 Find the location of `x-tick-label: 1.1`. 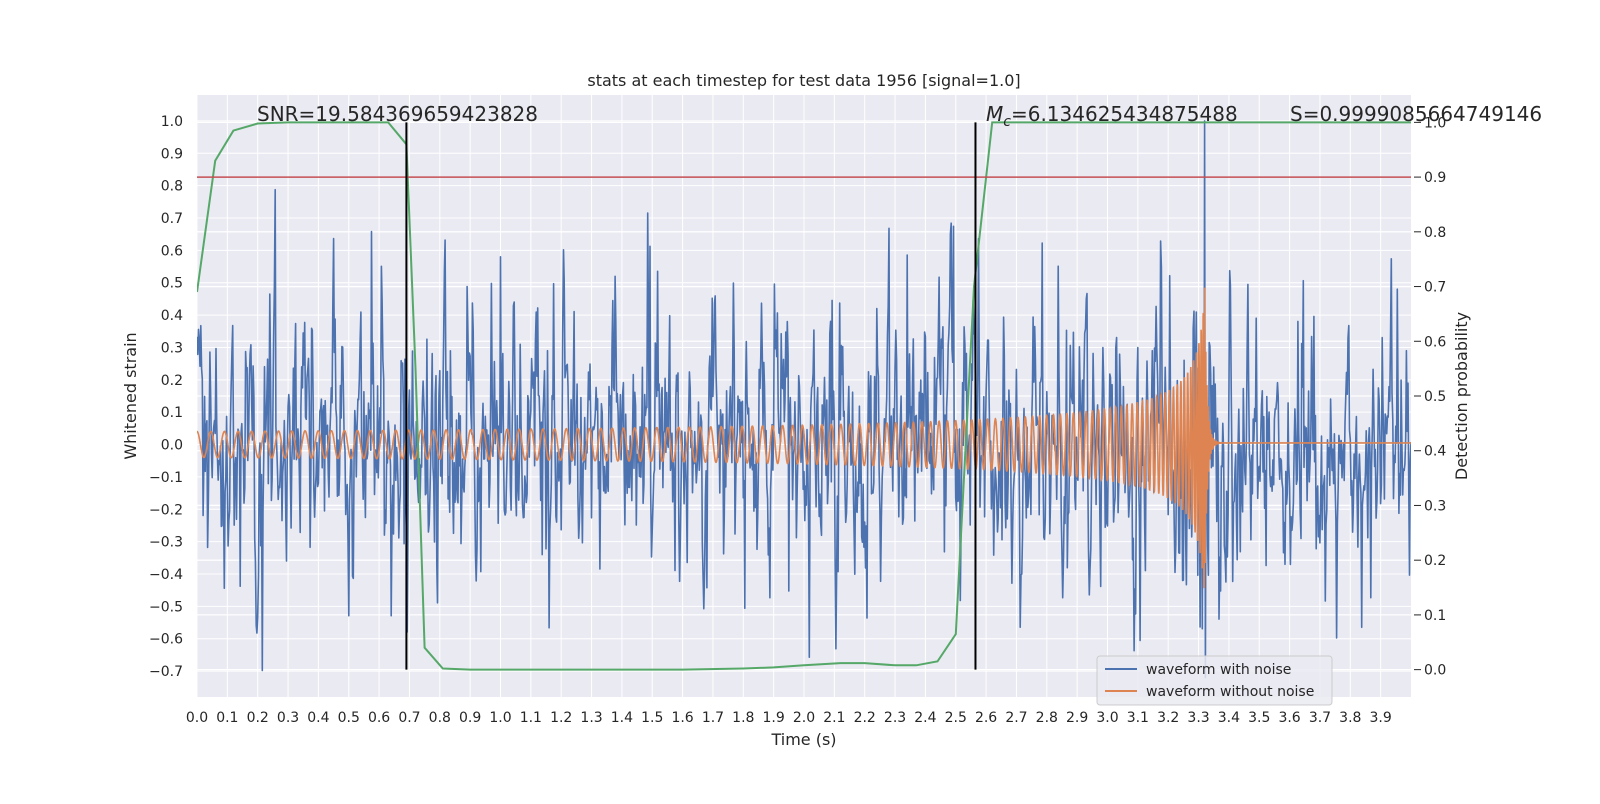

x-tick-label: 1.1 is located at coordinates (531, 718).